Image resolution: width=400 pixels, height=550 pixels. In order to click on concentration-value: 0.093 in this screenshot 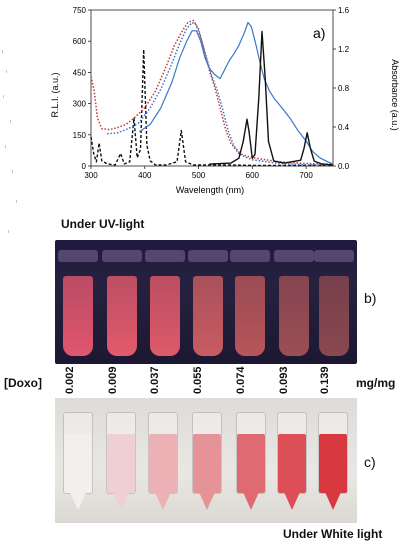, I will do `click(284, 380)`.